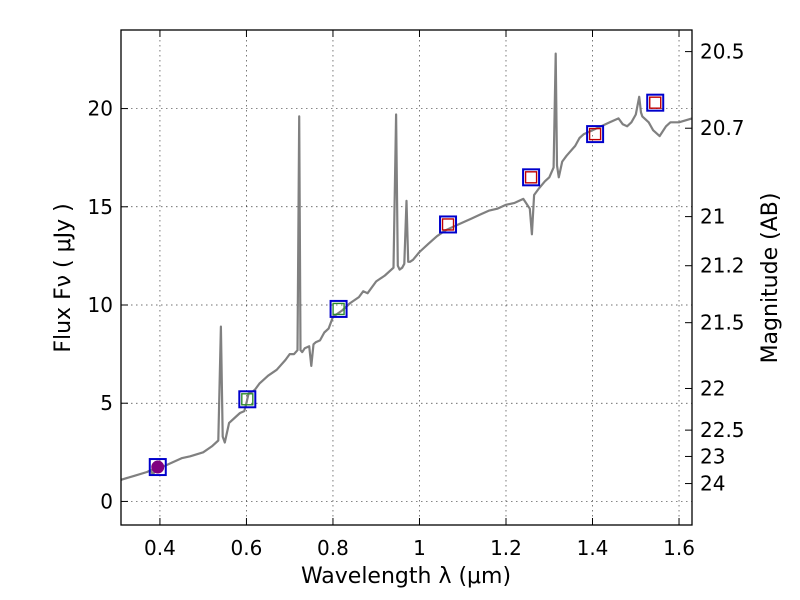 The image size is (800, 600). Describe the element at coordinates (722, 323) in the screenshot. I see `y2-tick-label: 21.5` at that location.